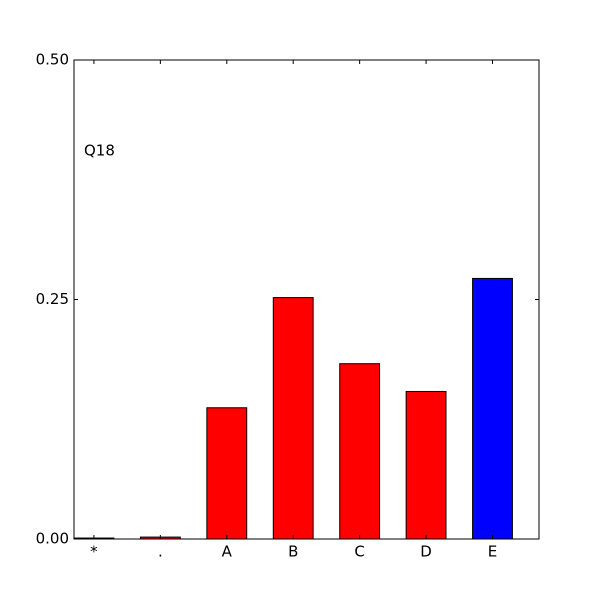 The image size is (600, 600). I want to click on x-tick-label: *, so click(94, 552).